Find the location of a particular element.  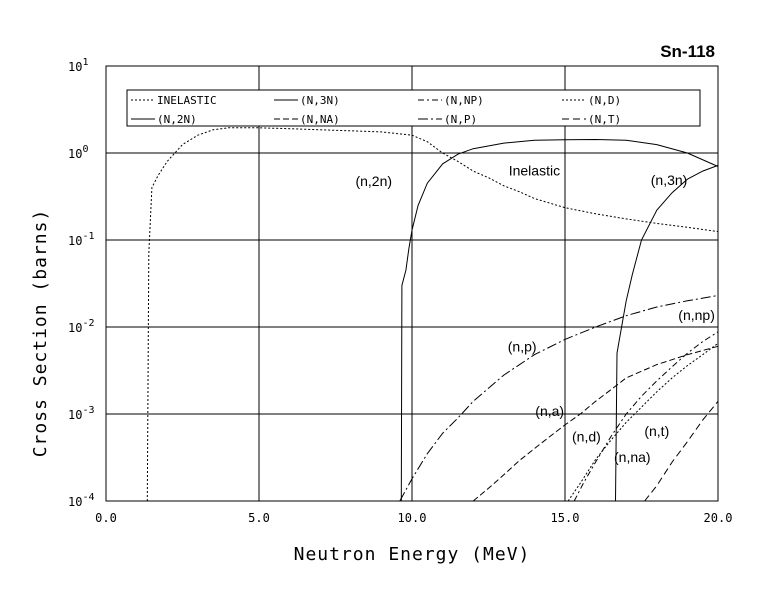

y-tick-label: 10¹ is located at coordinates (78, 65).